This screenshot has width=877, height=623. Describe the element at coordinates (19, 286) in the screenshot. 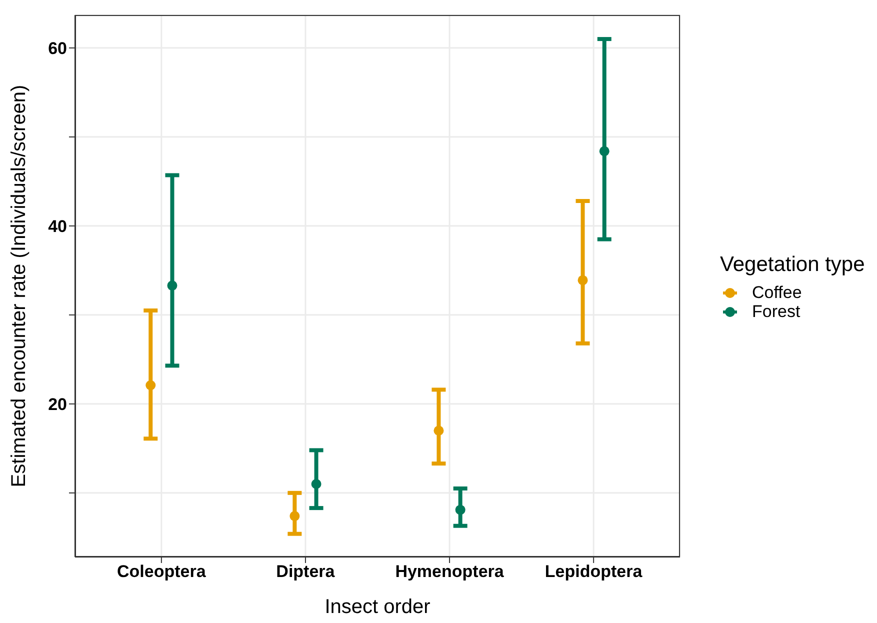

I see `y-axis-title: Estimated encounter rate (Individuals/screen)` at that location.